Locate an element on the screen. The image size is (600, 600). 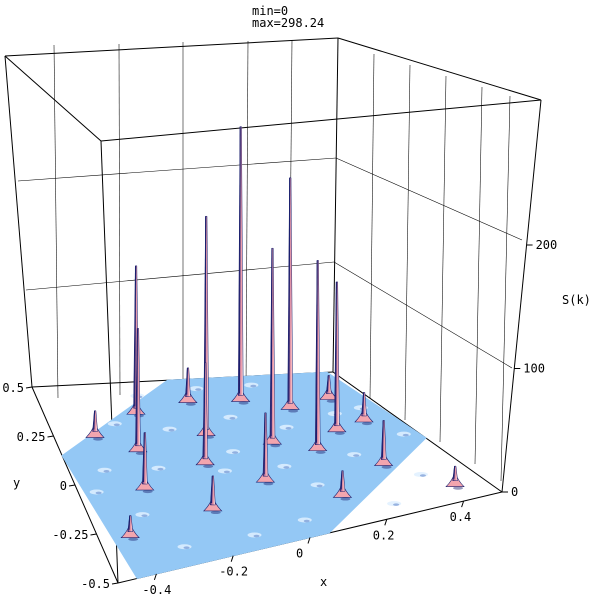
frame-back-top-right is located at coordinates (439, 69).